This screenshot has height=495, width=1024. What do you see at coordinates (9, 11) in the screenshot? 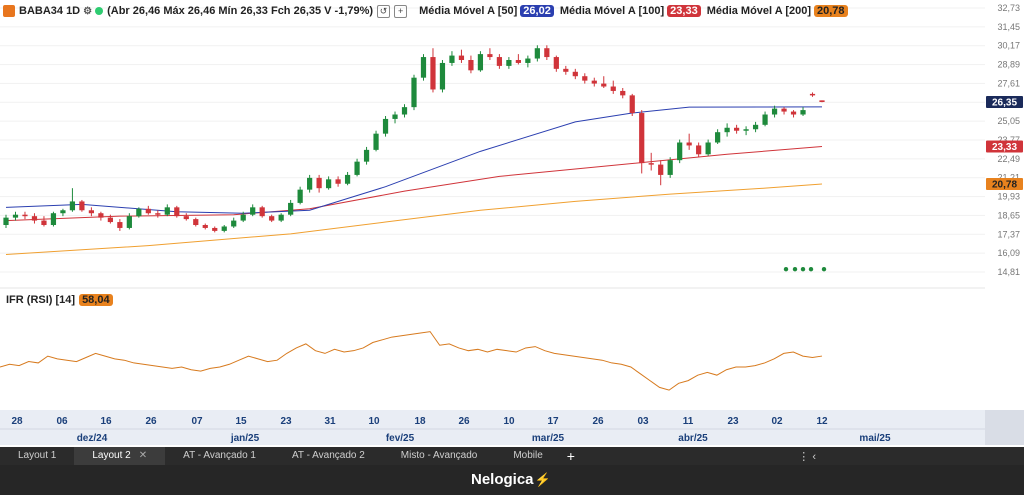
I see `symbol-icon` at bounding box center [9, 11].